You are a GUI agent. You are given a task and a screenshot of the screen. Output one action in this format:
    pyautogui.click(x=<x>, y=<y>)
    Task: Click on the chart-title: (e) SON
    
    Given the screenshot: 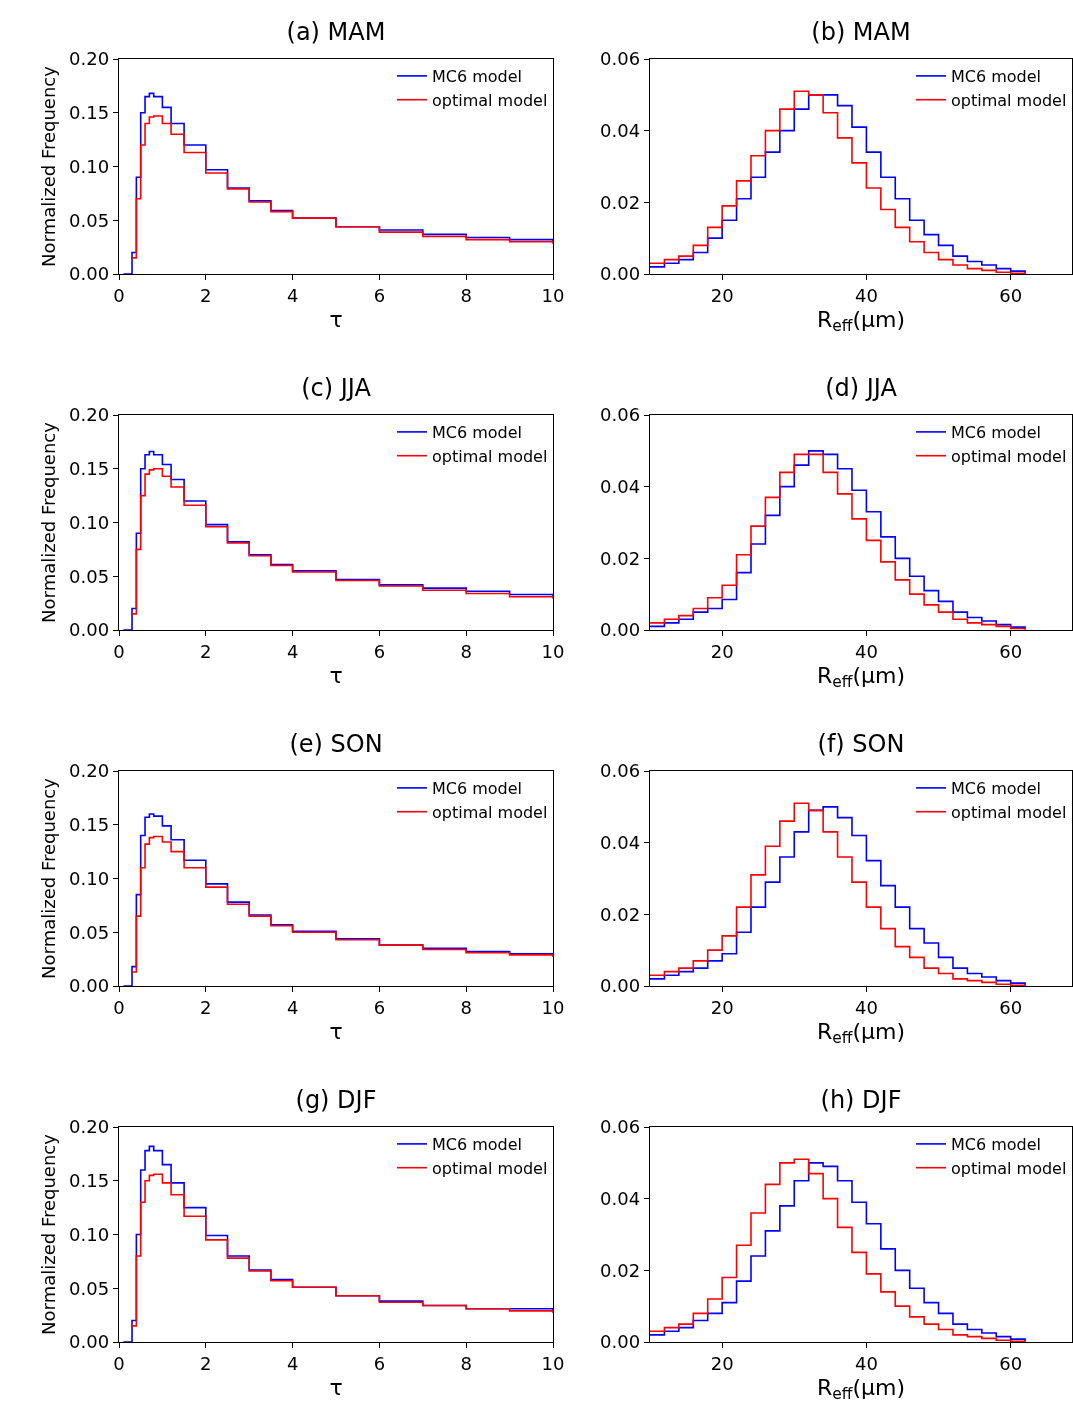 What is the action you would take?
    pyautogui.click(x=336, y=744)
    